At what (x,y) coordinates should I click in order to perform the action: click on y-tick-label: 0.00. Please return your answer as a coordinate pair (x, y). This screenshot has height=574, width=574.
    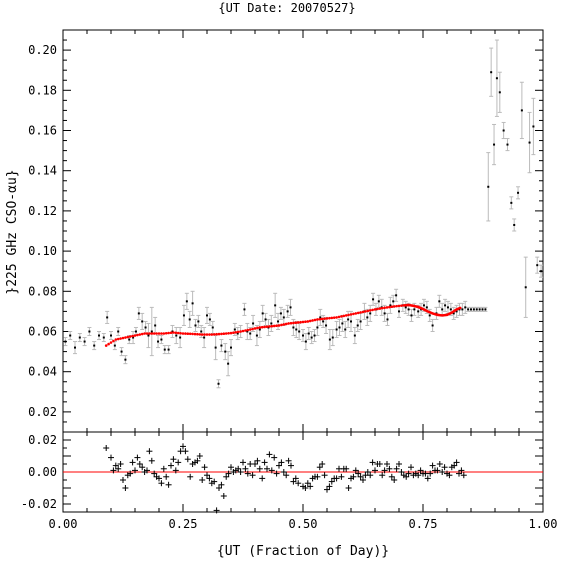
    Looking at the image, I should click on (42, 472).